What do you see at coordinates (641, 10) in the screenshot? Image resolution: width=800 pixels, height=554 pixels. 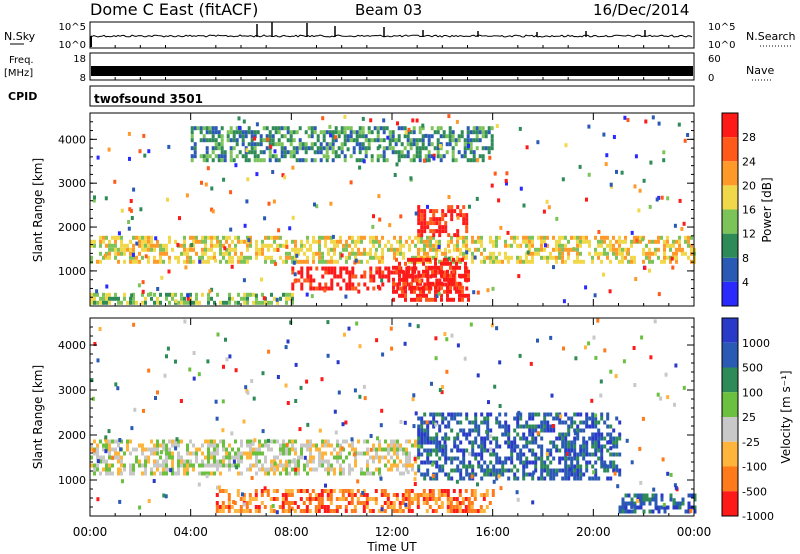 I see `date-label: 16/Dec/2014` at bounding box center [641, 10].